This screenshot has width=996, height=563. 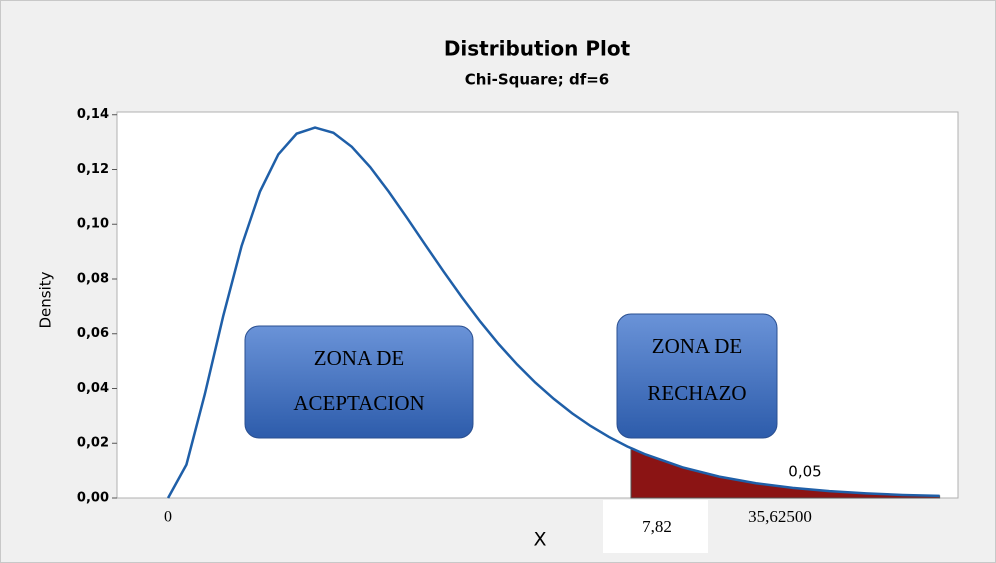 I want to click on reject-zone-box, so click(x=697, y=376).